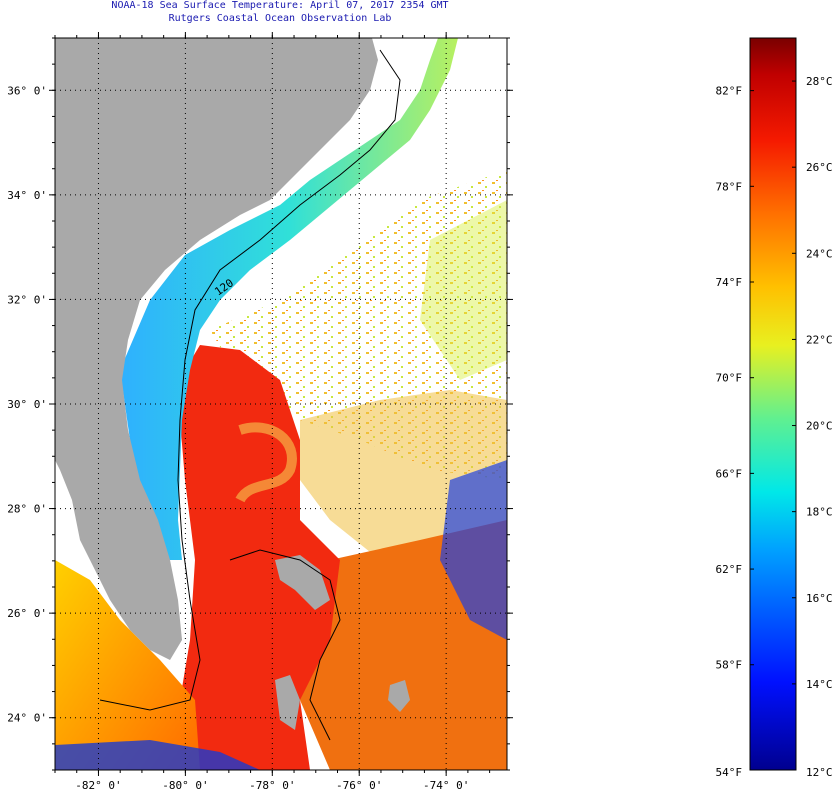 This screenshot has width=832, height=793. Describe the element at coordinates (729, 569) in the screenshot. I see `colorbar-fahrenheit-label: 62°F` at that location.